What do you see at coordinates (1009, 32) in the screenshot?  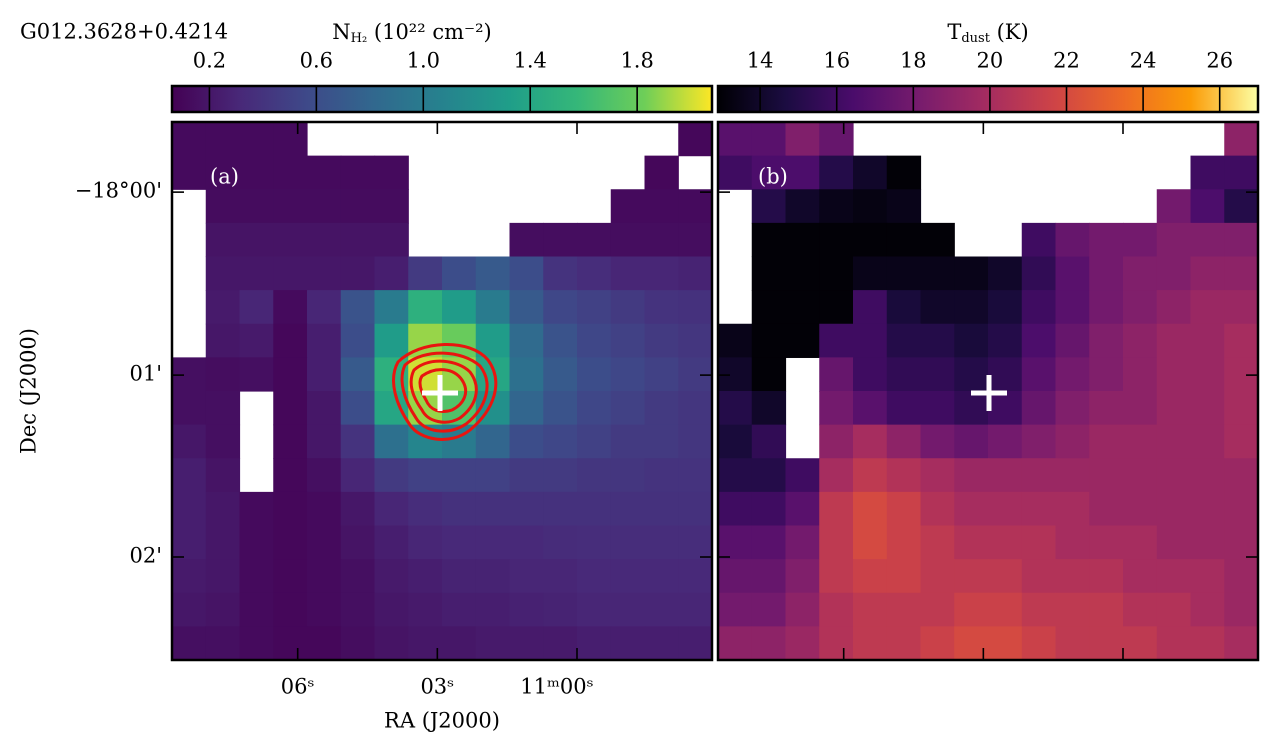 I see `colorbar-label-rest: (K)` at bounding box center [1009, 32].